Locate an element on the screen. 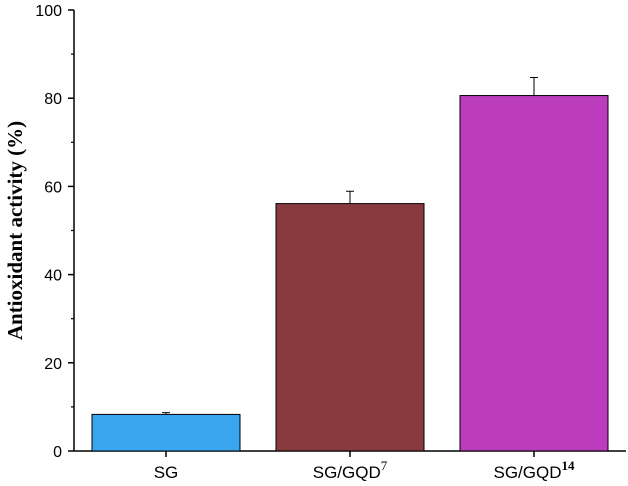  x-tick-labels: SG SG/GQD7 SG/GQD14 is located at coordinates (364, 470).